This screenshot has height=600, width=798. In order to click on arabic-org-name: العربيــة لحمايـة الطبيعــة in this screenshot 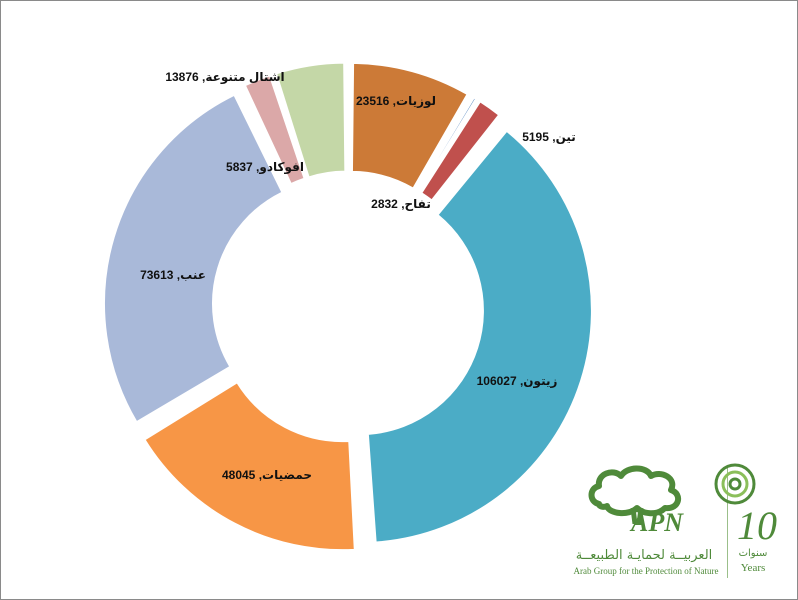, I will do `click(644, 555)`.